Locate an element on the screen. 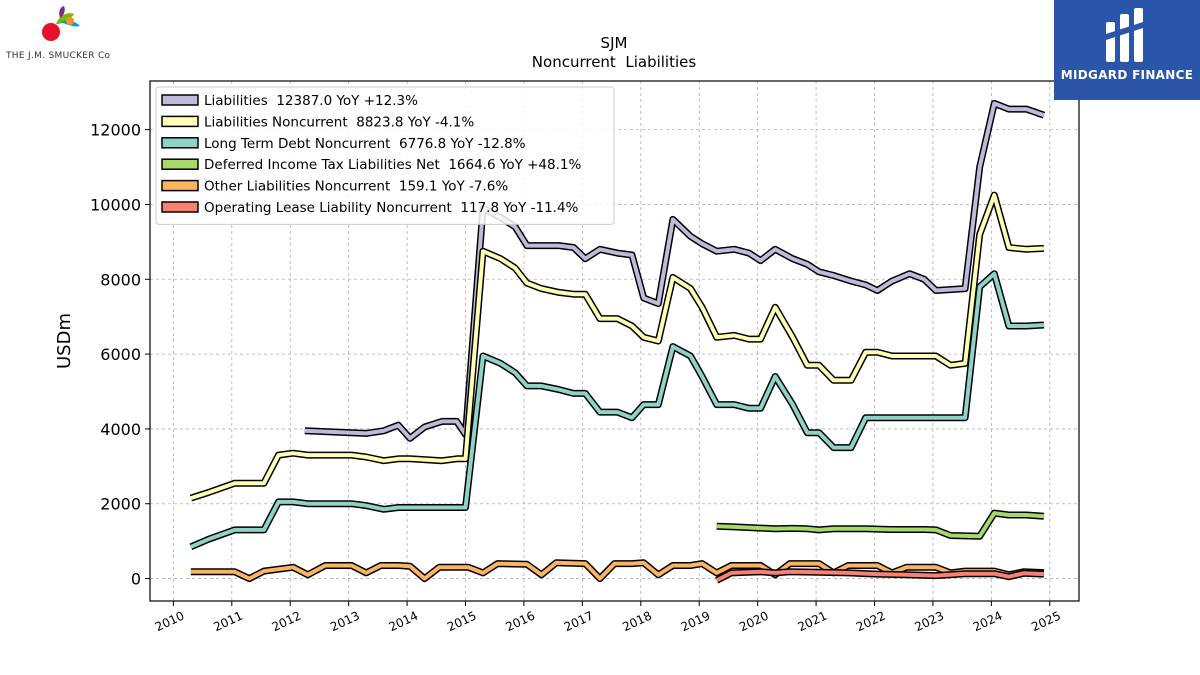 This screenshot has width=1200, height=675. x-tick-label: 2021 is located at coordinates (813, 622).